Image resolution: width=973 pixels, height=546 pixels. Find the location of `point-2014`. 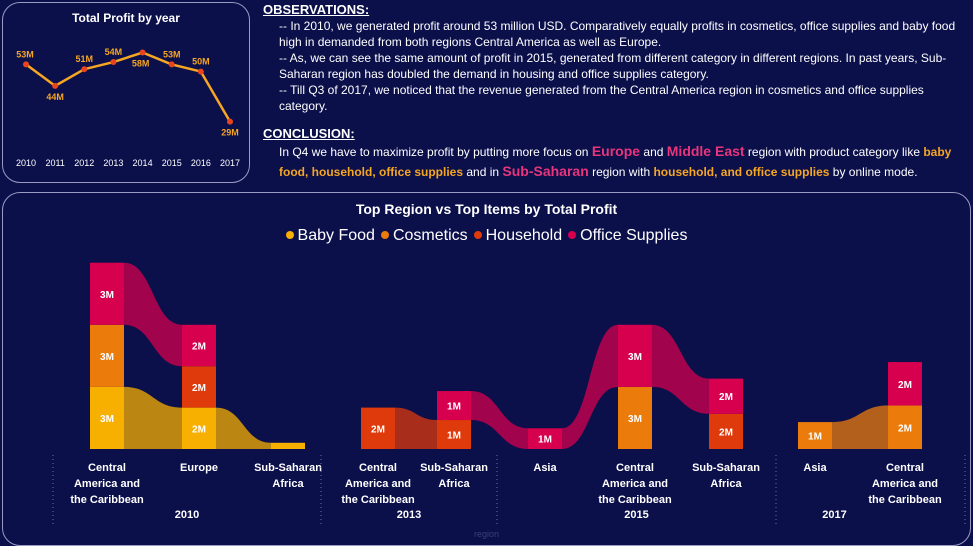

point-2014 is located at coordinates (142, 52).